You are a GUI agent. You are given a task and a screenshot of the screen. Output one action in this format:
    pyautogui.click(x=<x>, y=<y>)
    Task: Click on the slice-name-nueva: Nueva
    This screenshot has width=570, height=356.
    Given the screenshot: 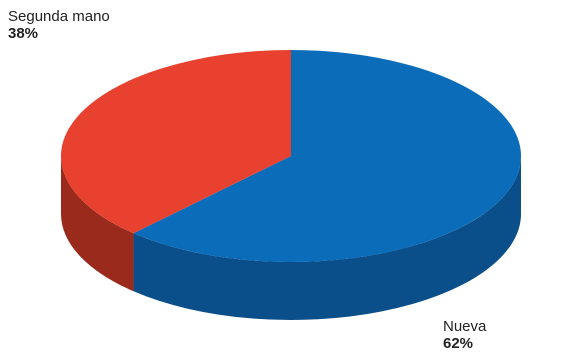 What is the action you would take?
    pyautogui.click(x=465, y=326)
    